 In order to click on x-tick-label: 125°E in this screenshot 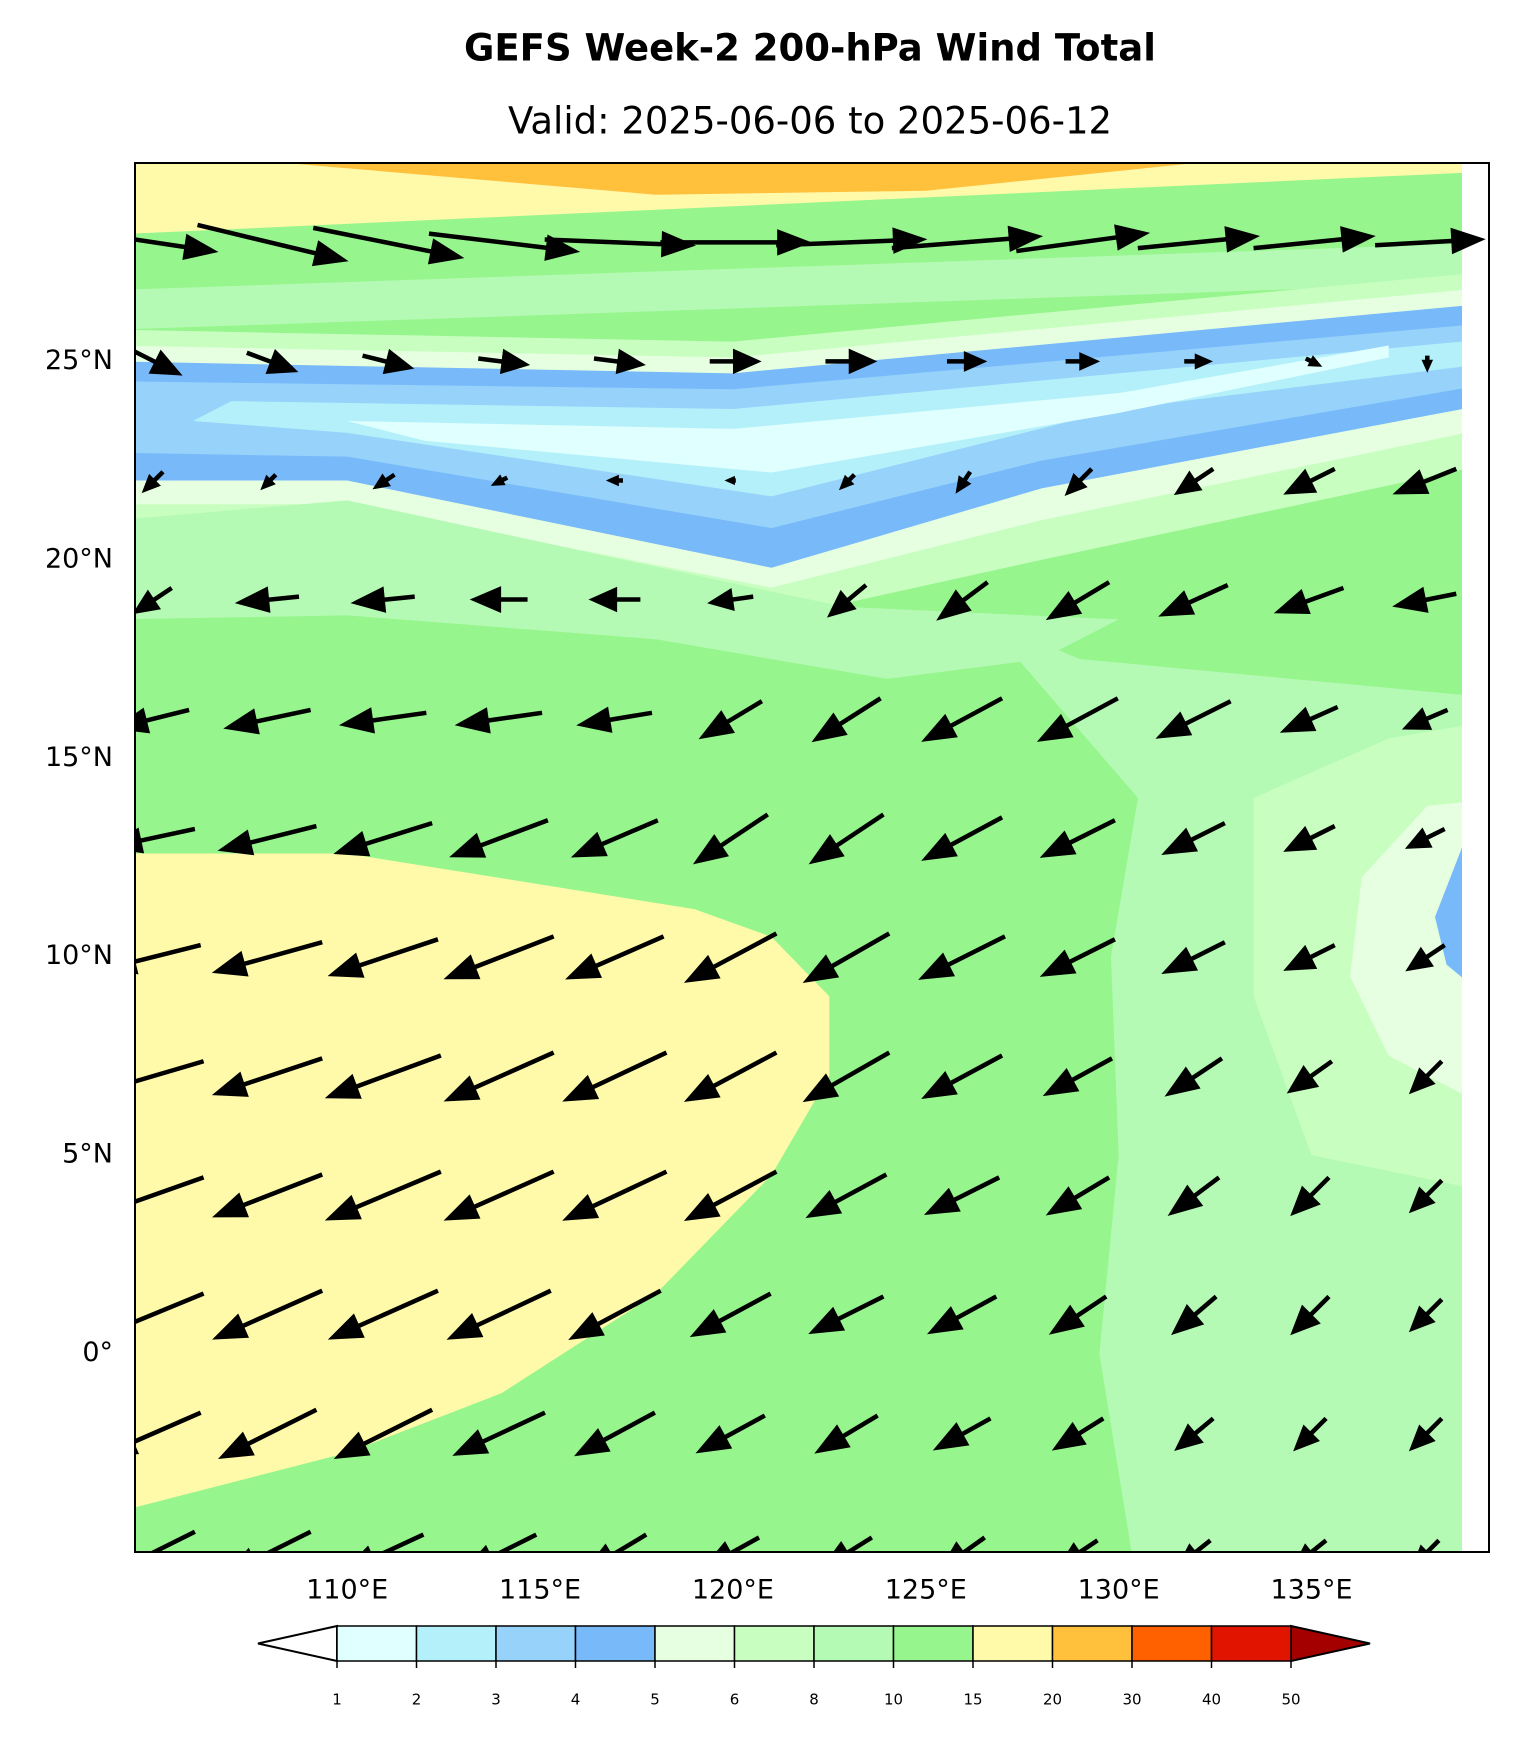, I will do `click(926, 1590)`.